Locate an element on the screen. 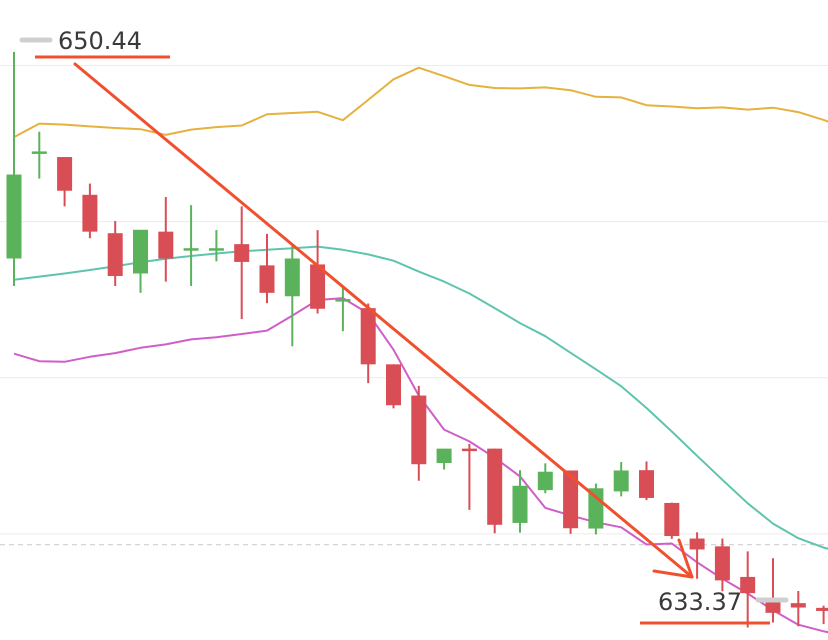 This screenshot has width=828, height=640. trend-arrow-head is located at coordinates (673, 558).